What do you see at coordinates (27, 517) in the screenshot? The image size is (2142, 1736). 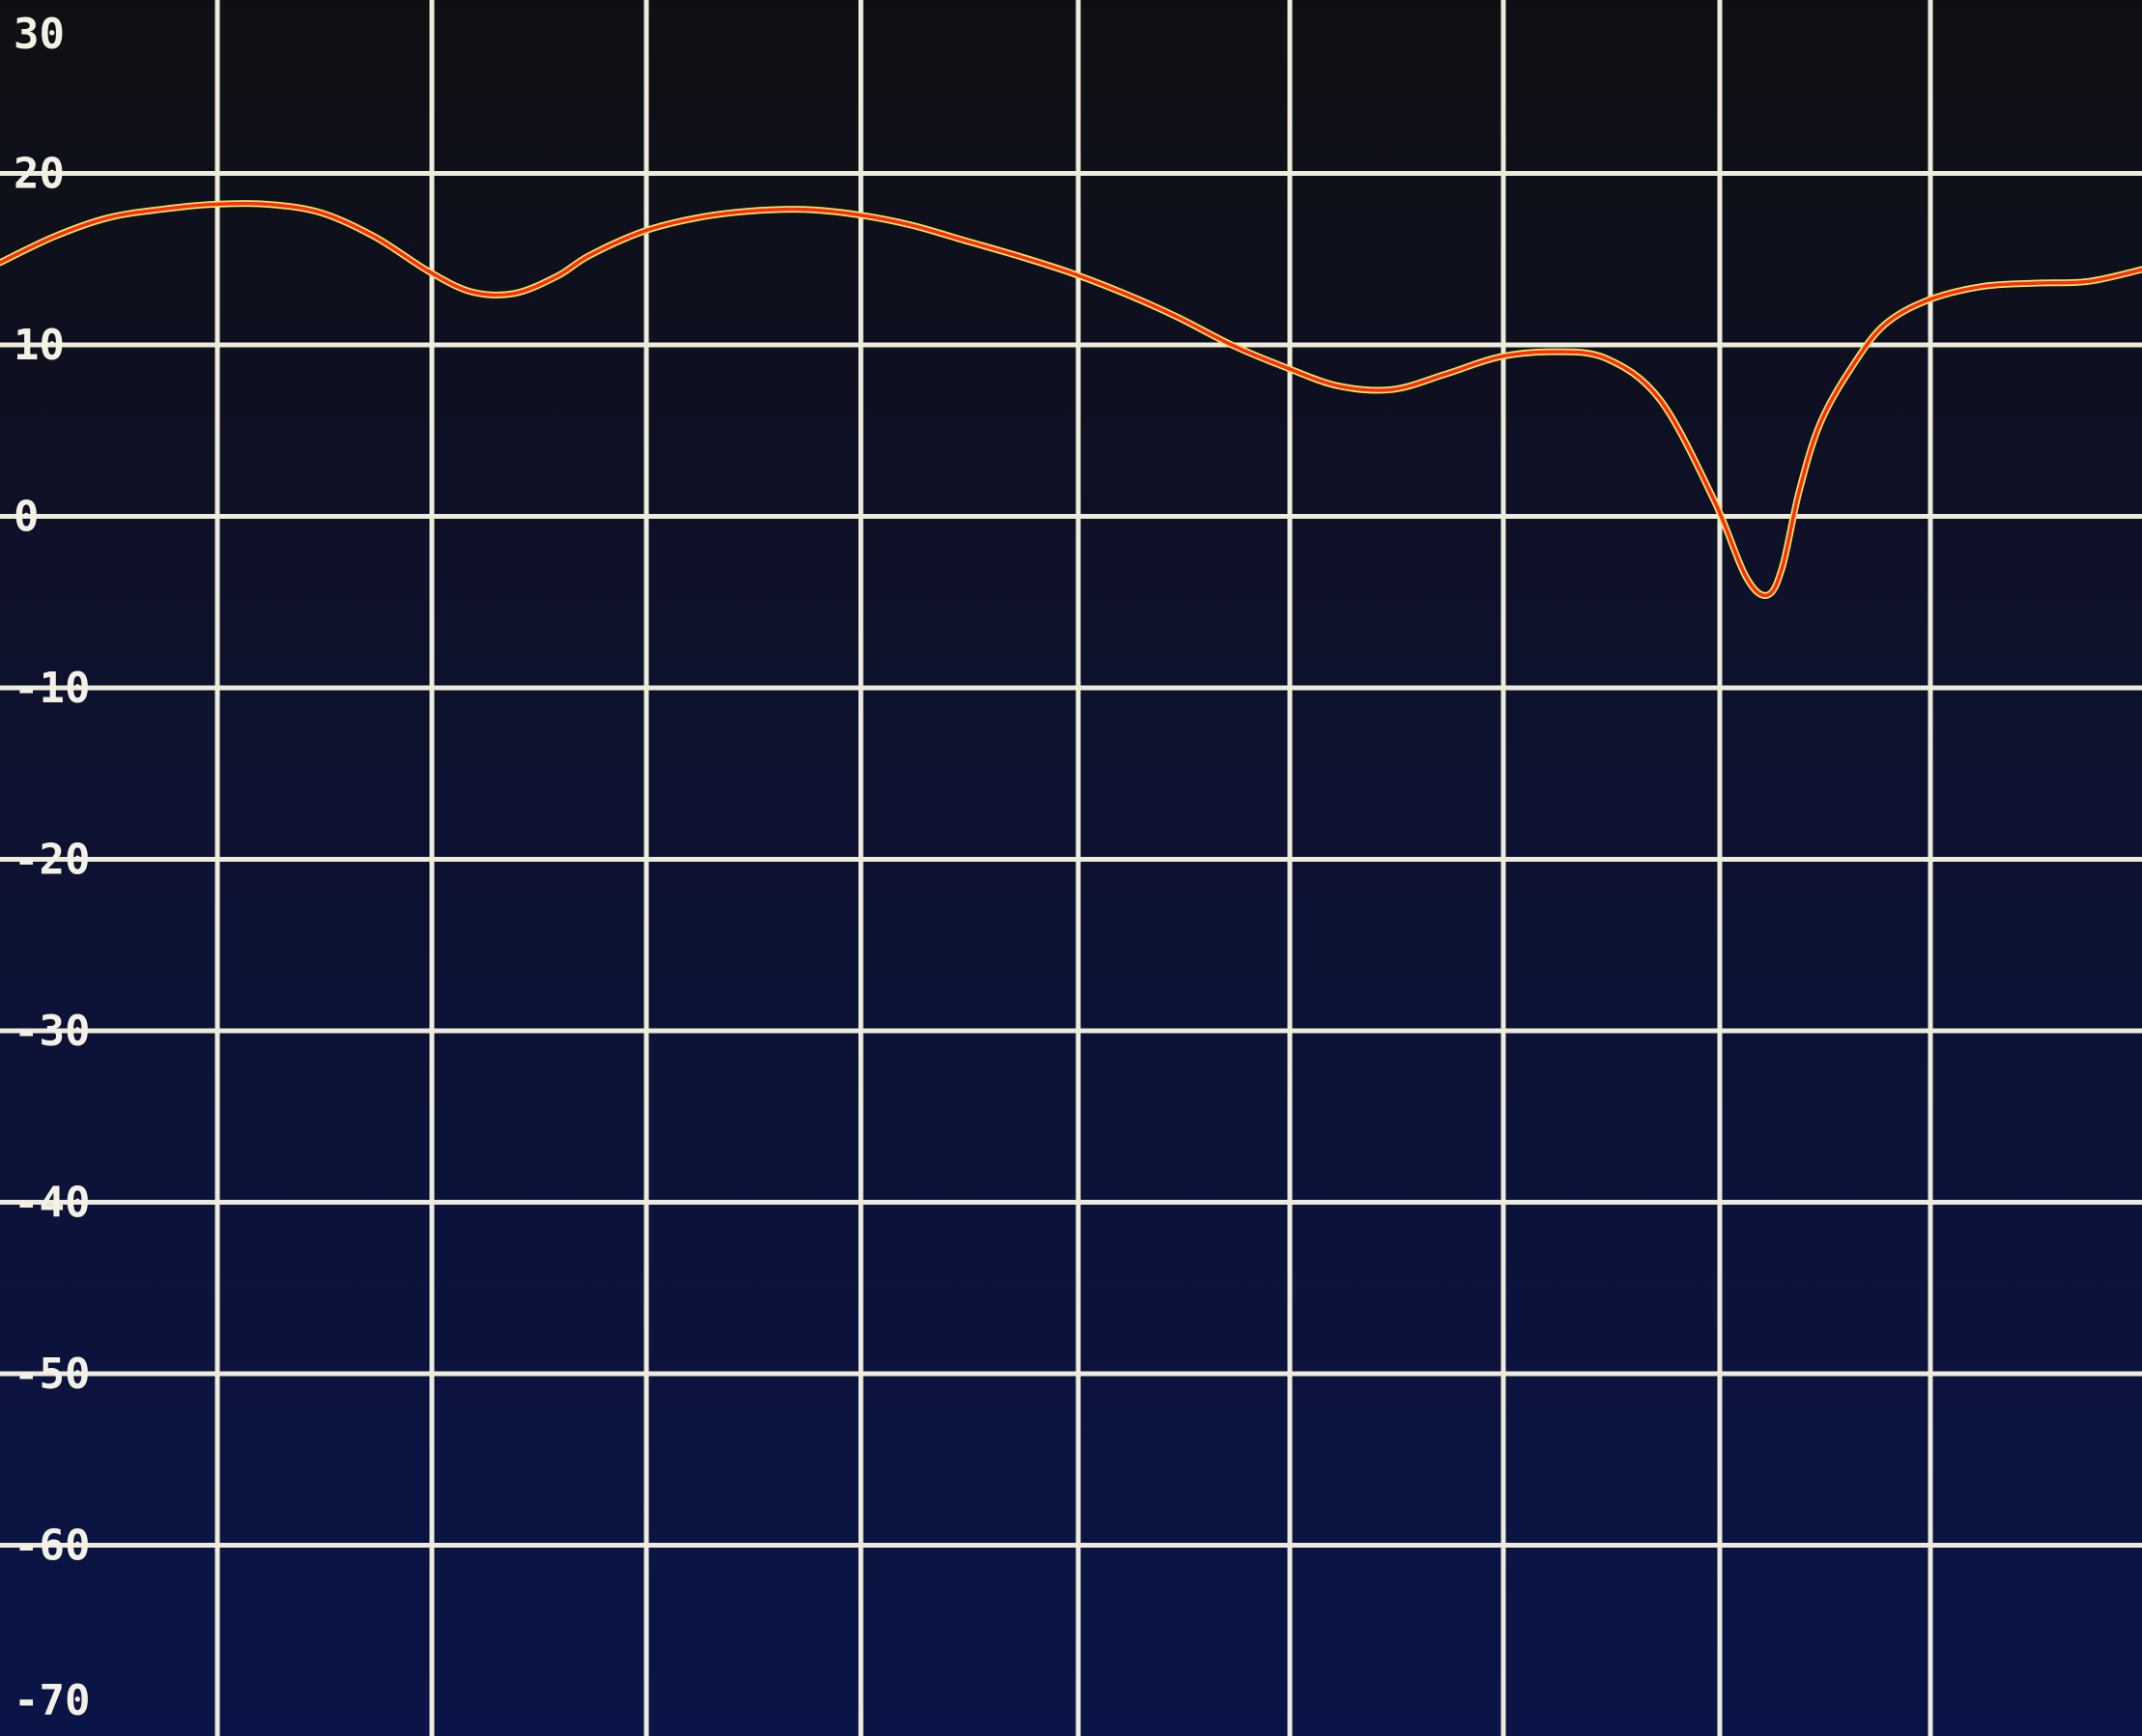 I see `y-tick-label: 0` at bounding box center [27, 517].